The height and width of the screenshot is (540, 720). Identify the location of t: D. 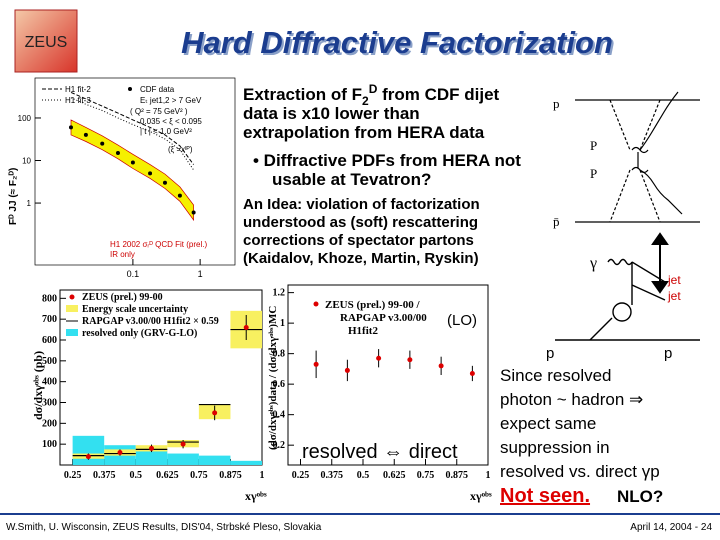
(373, 89).